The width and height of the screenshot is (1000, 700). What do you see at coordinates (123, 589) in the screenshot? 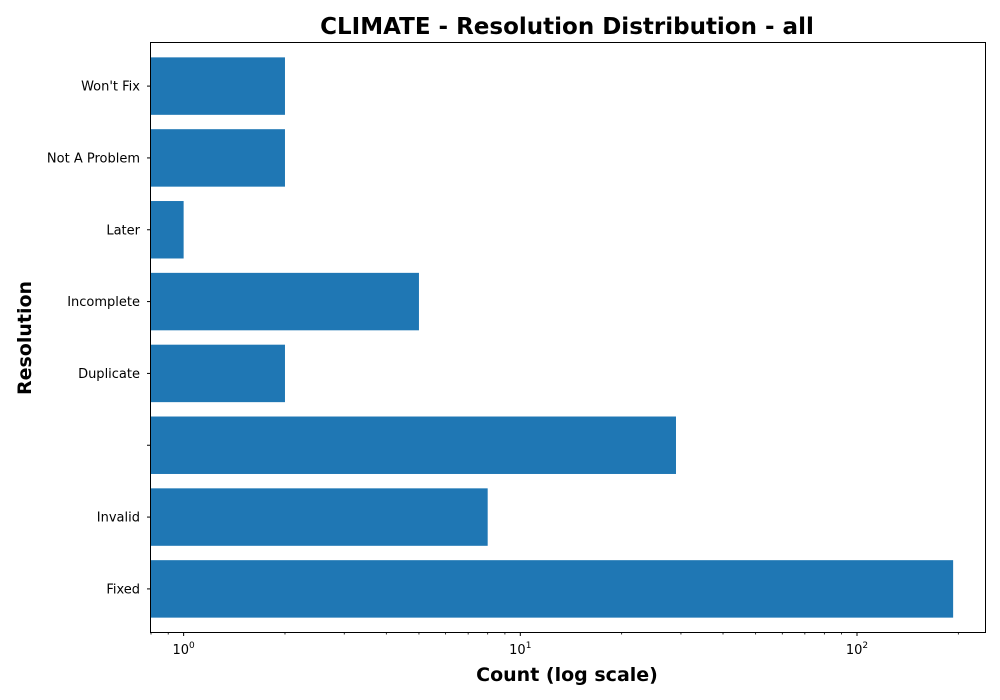
I see `y-tick-label: Fixed` at bounding box center [123, 589].